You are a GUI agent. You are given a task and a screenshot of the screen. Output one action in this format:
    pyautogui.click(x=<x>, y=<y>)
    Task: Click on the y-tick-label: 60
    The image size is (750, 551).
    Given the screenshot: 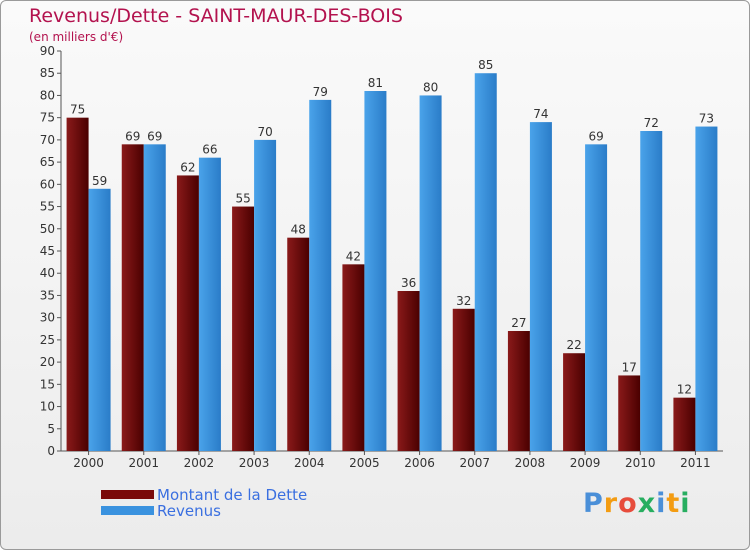 What is the action you would take?
    pyautogui.click(x=47, y=184)
    